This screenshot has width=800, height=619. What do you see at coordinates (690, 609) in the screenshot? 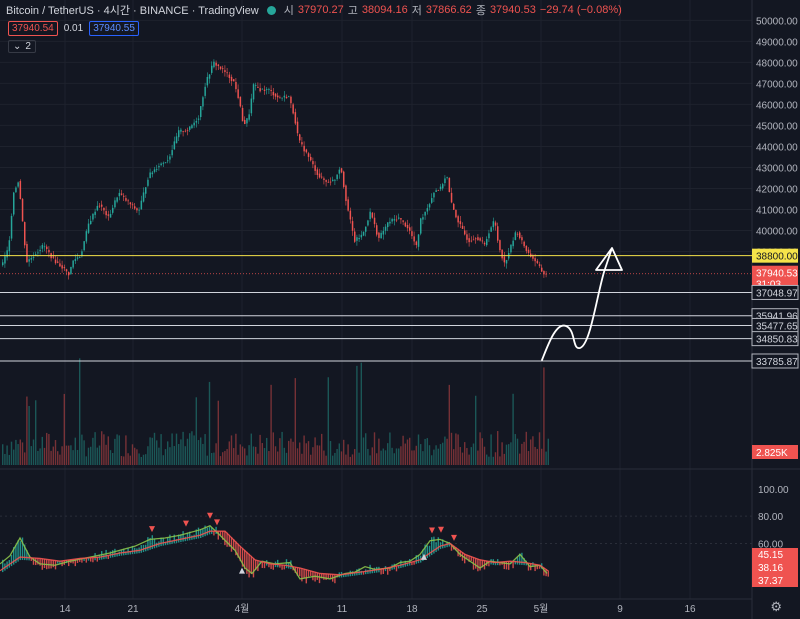
I see `time-tick-label: 16` at bounding box center [690, 609].